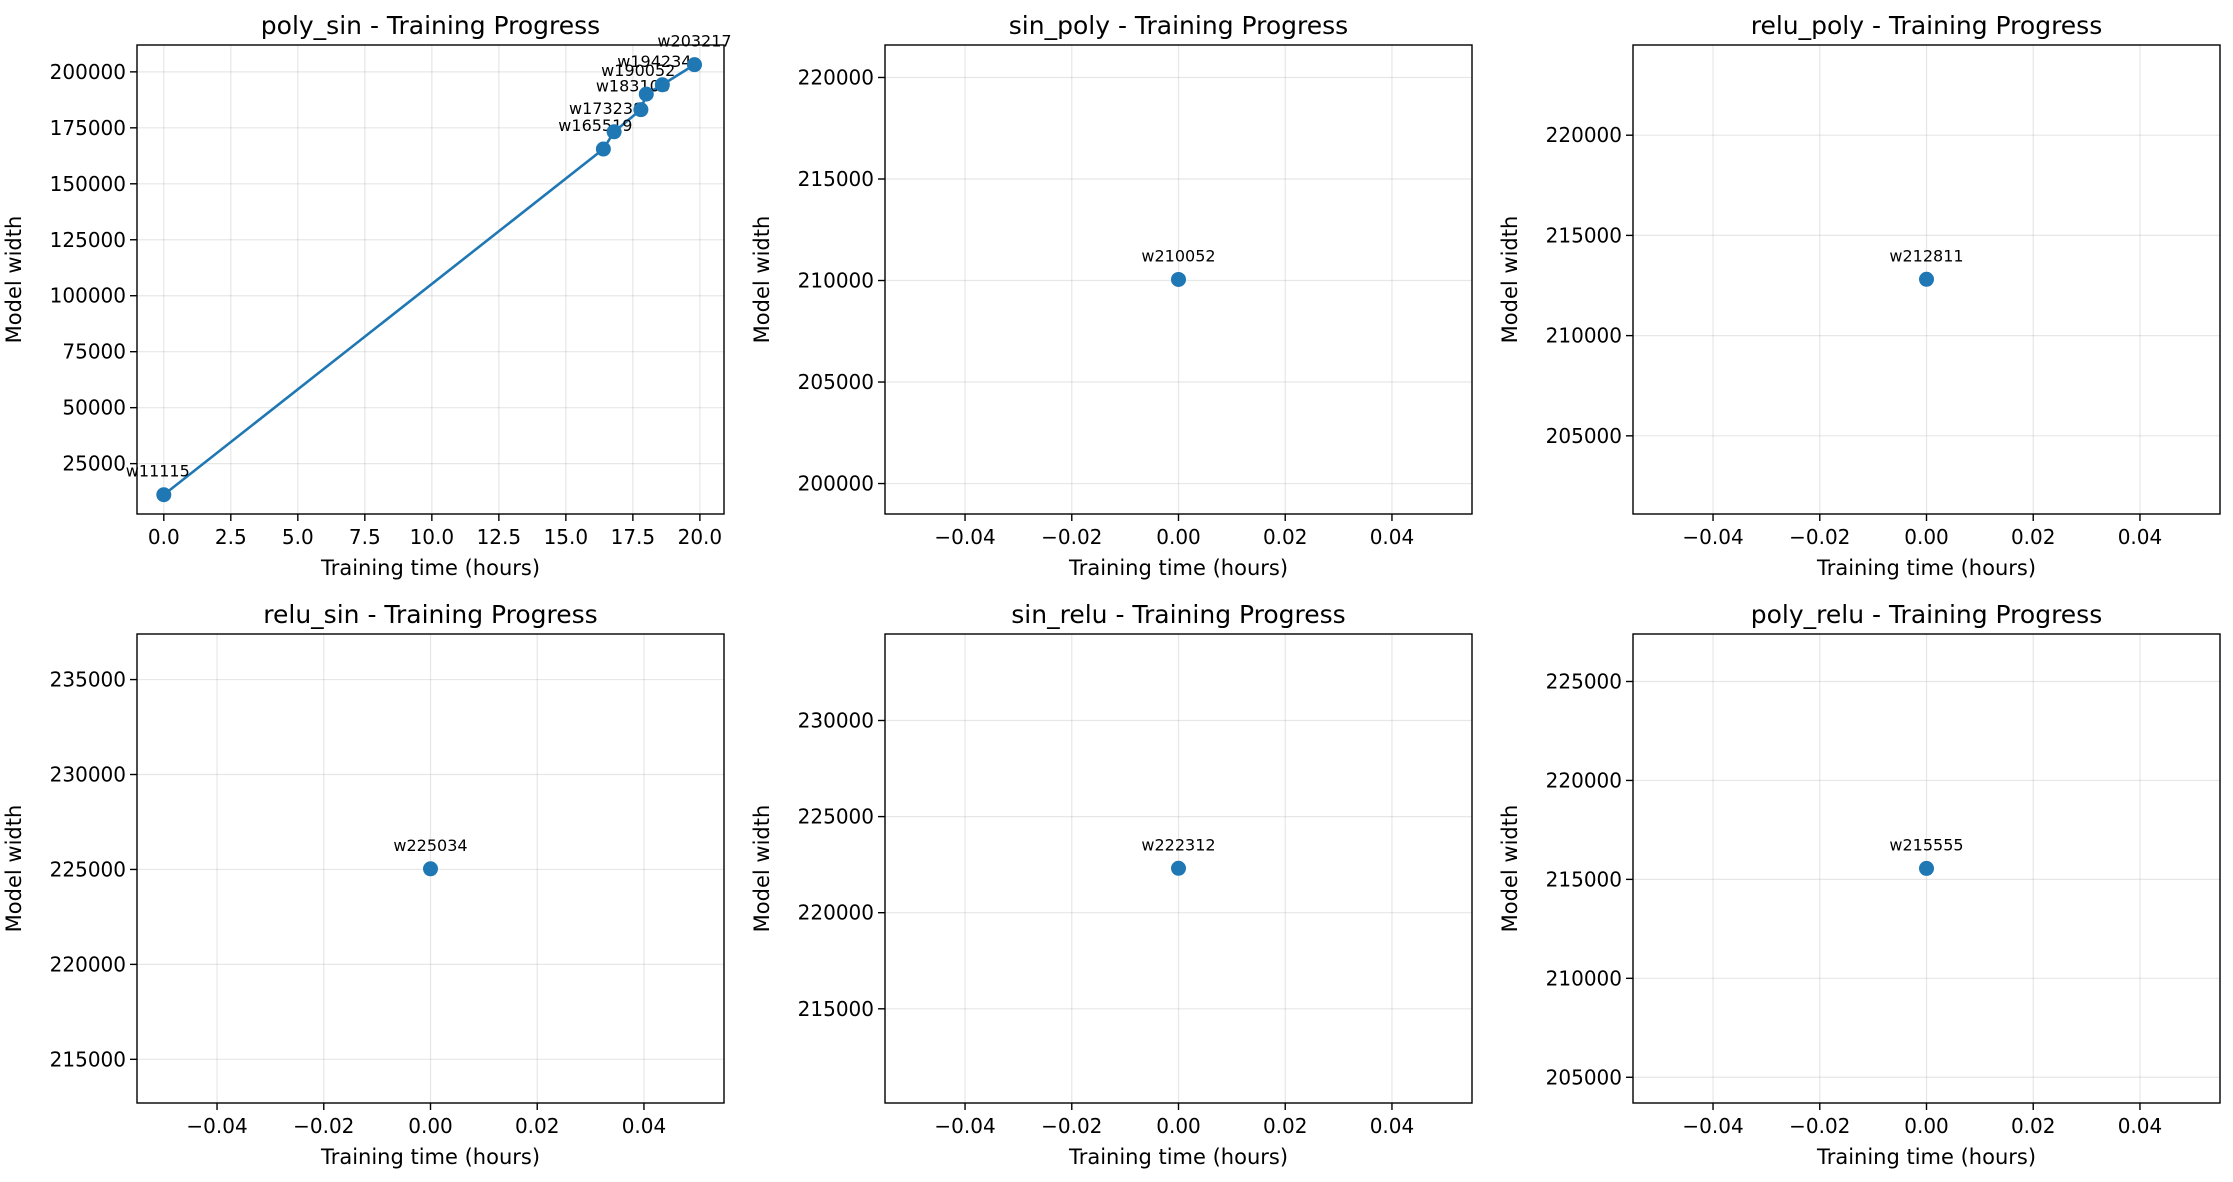  What do you see at coordinates (654, 61) in the screenshot?
I see `data-label: w194234` at bounding box center [654, 61].